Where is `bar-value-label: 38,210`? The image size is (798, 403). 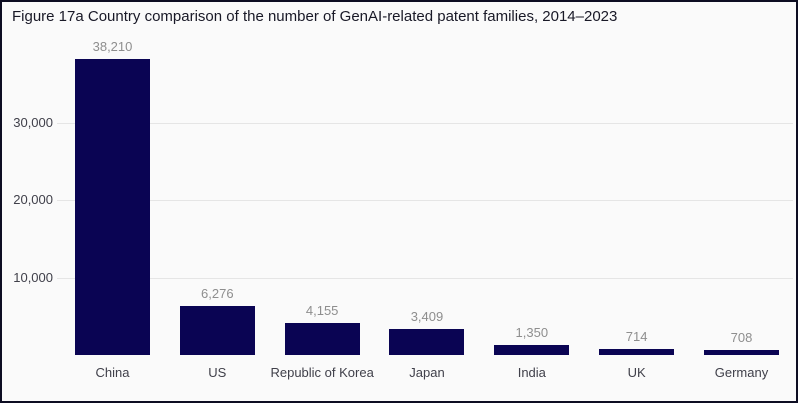
bar-value-label: 38,210 is located at coordinates (112, 46).